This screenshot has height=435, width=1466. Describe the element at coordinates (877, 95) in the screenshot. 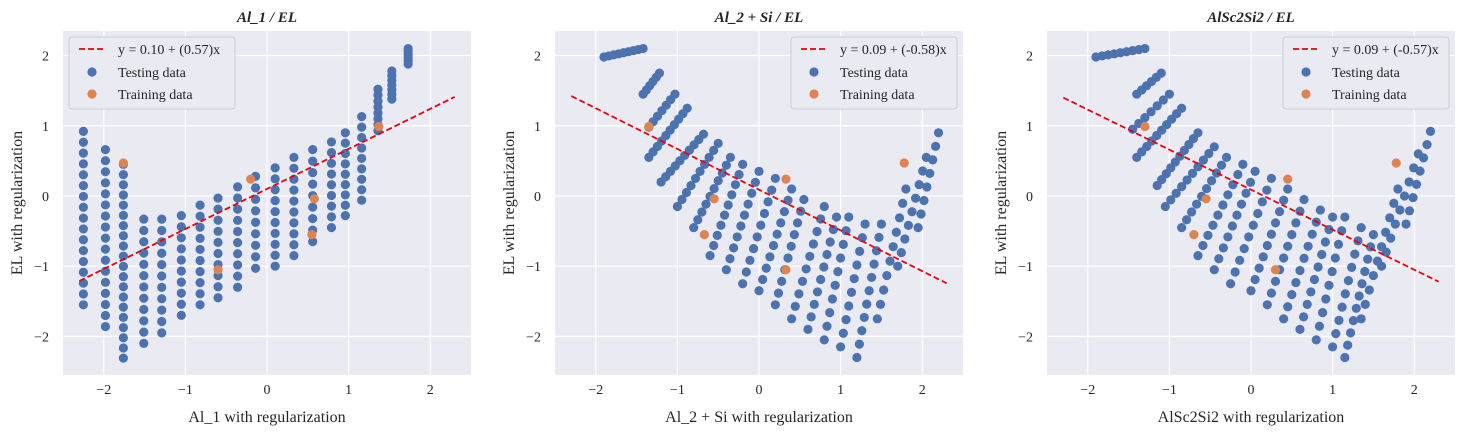

I see `legend-label: Training data` at that location.